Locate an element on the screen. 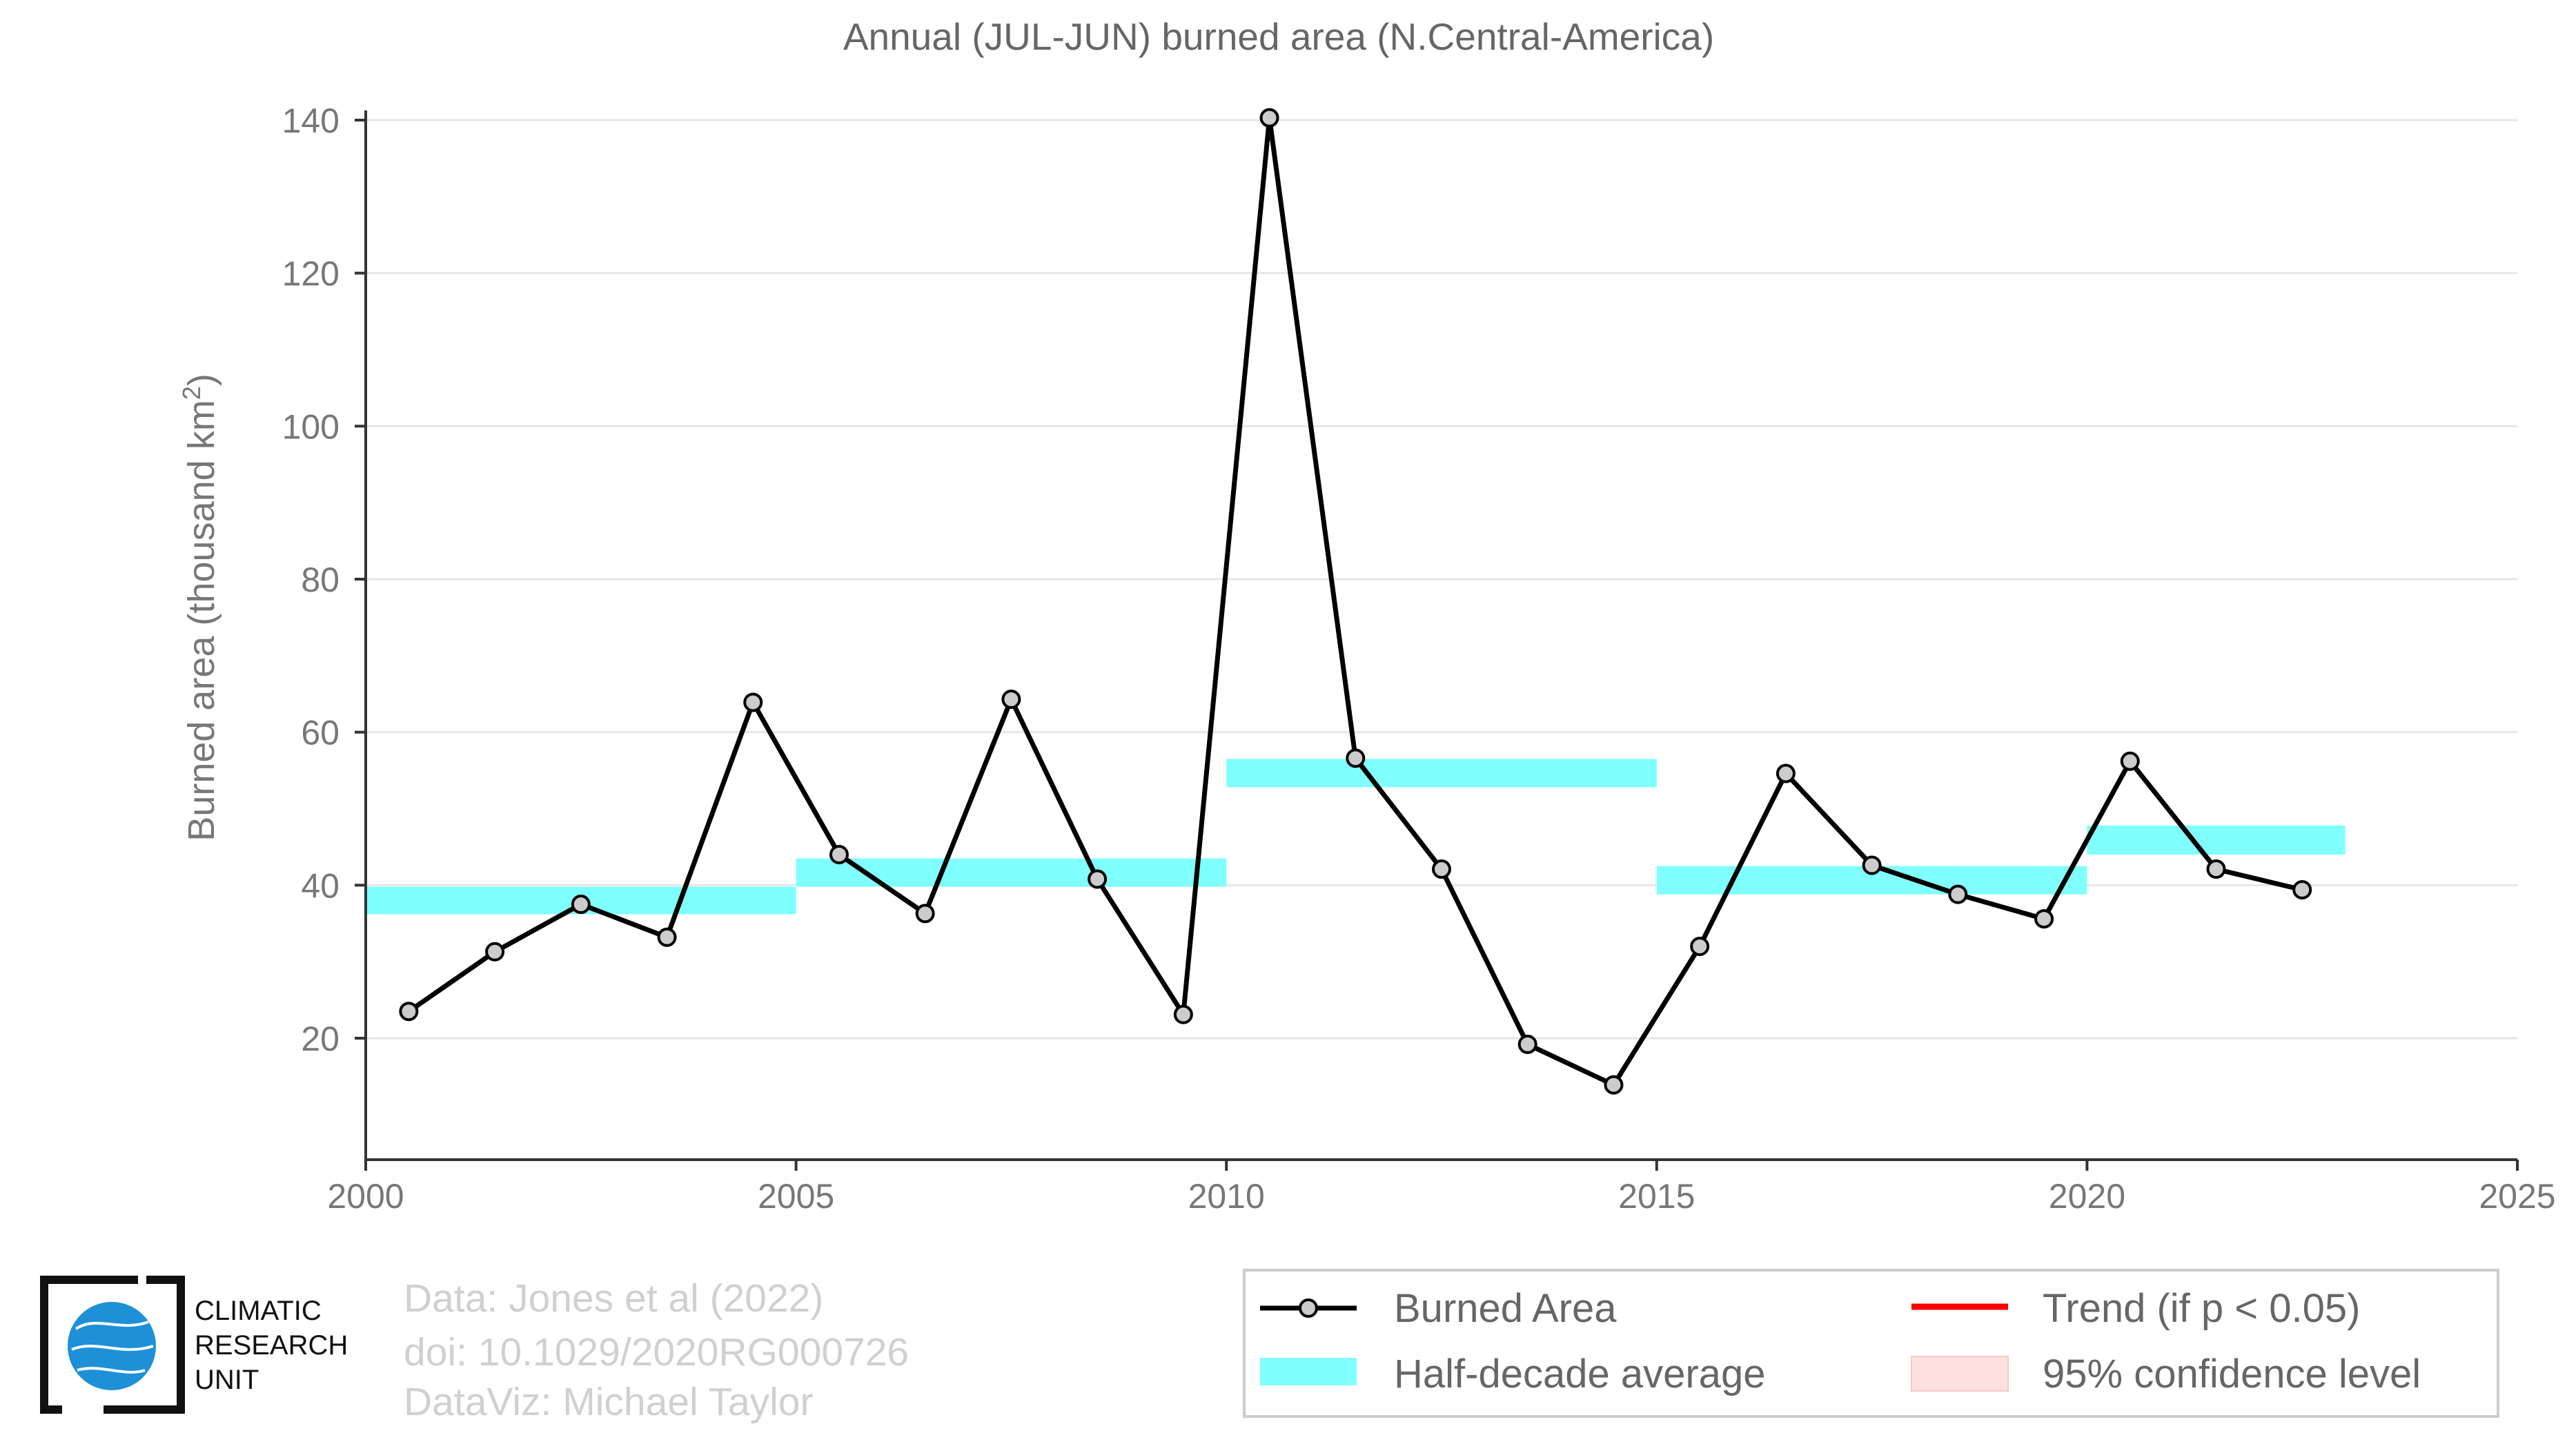 The height and width of the screenshot is (1451, 2576). x-tick-label: 2015 is located at coordinates (1656, 1196).